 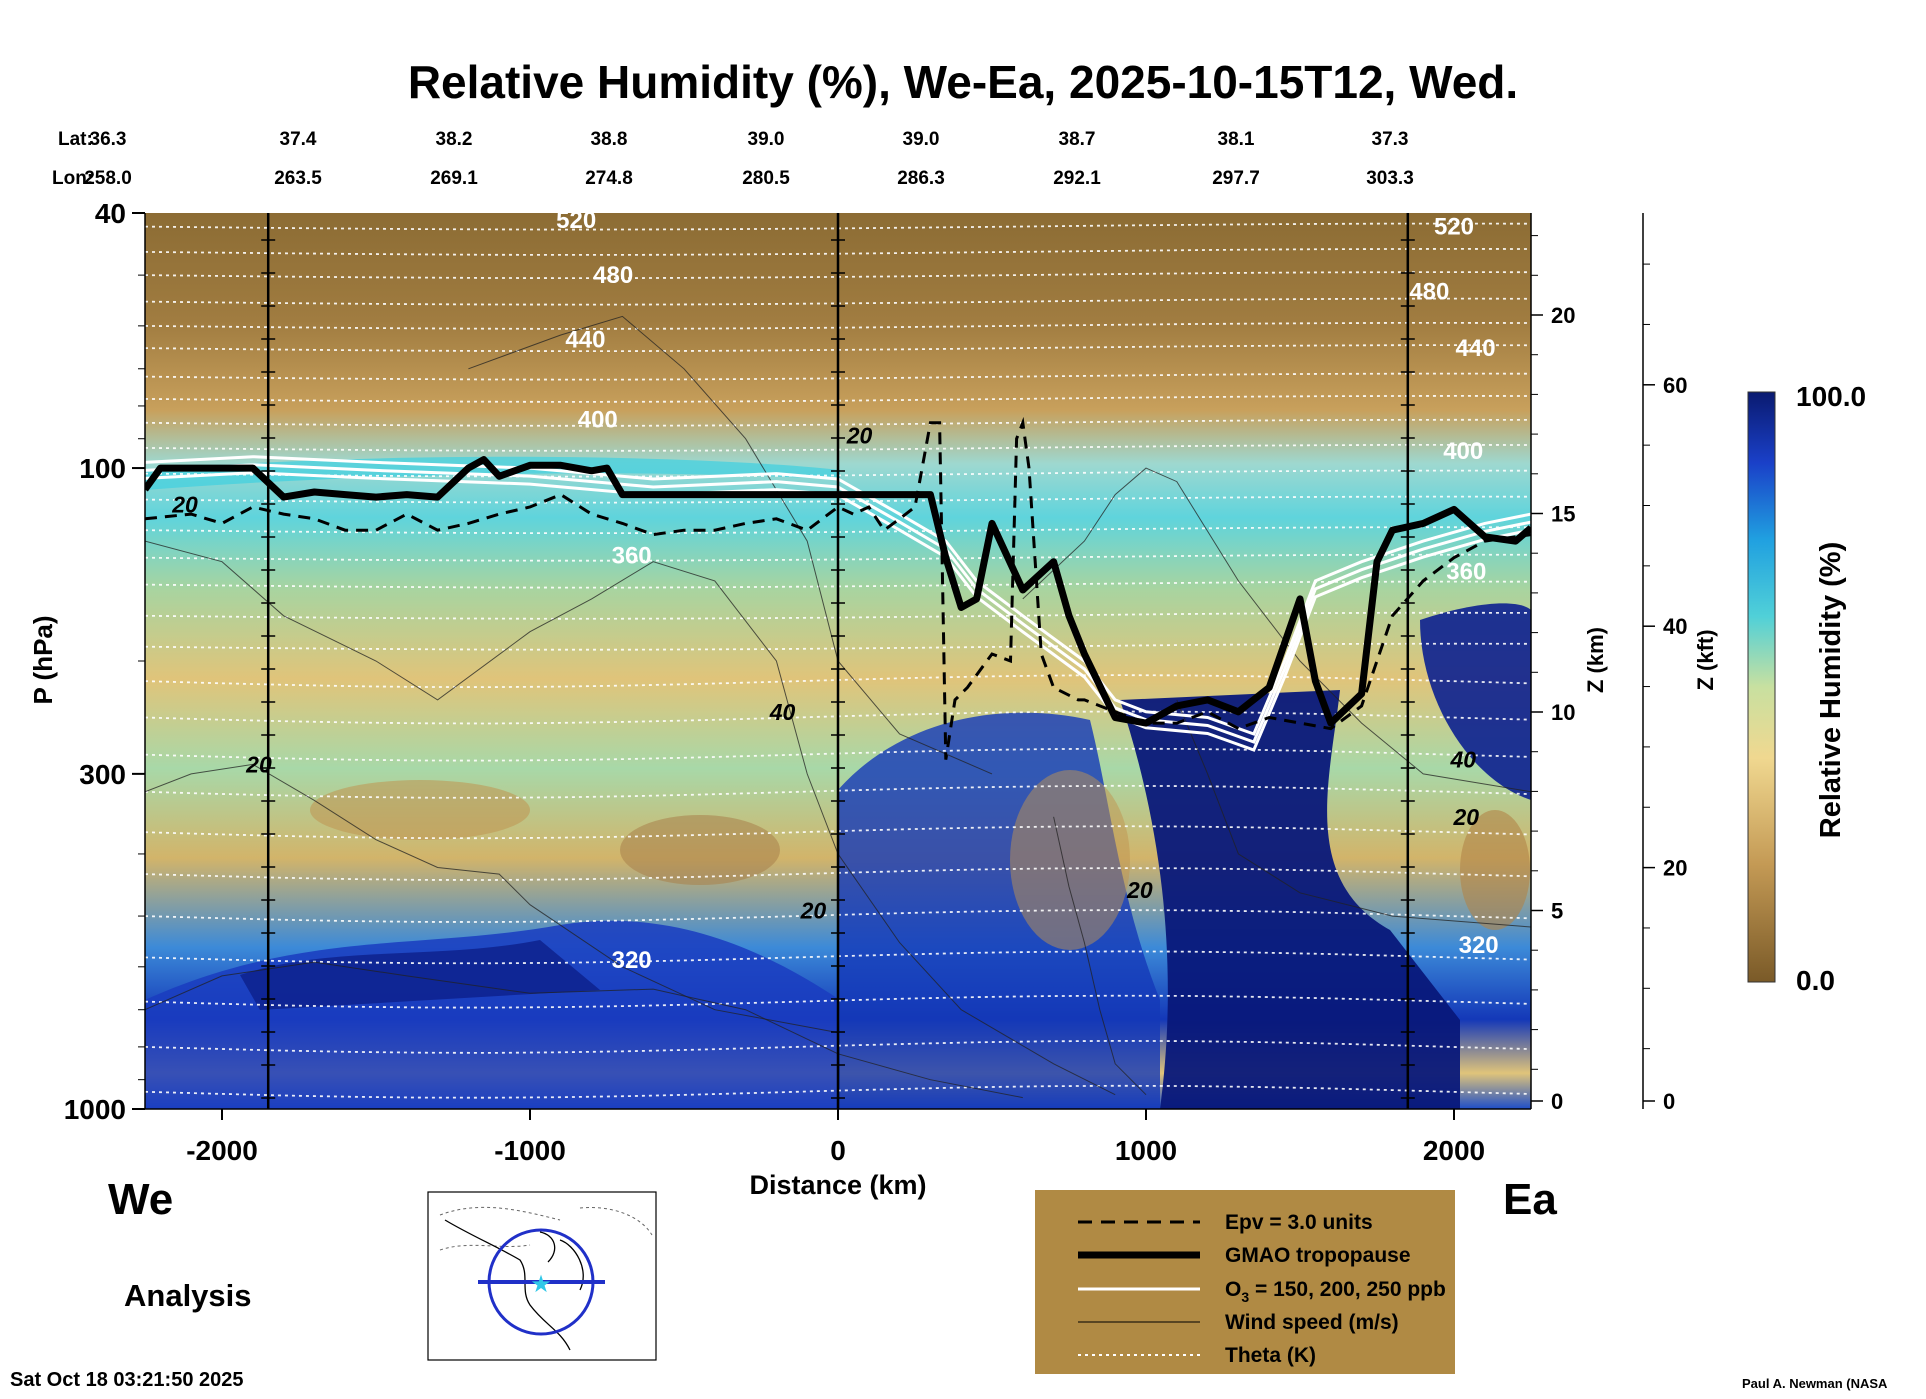 I want to click on z-kft-tick-label: 0, so click(x=1669, y=1101).